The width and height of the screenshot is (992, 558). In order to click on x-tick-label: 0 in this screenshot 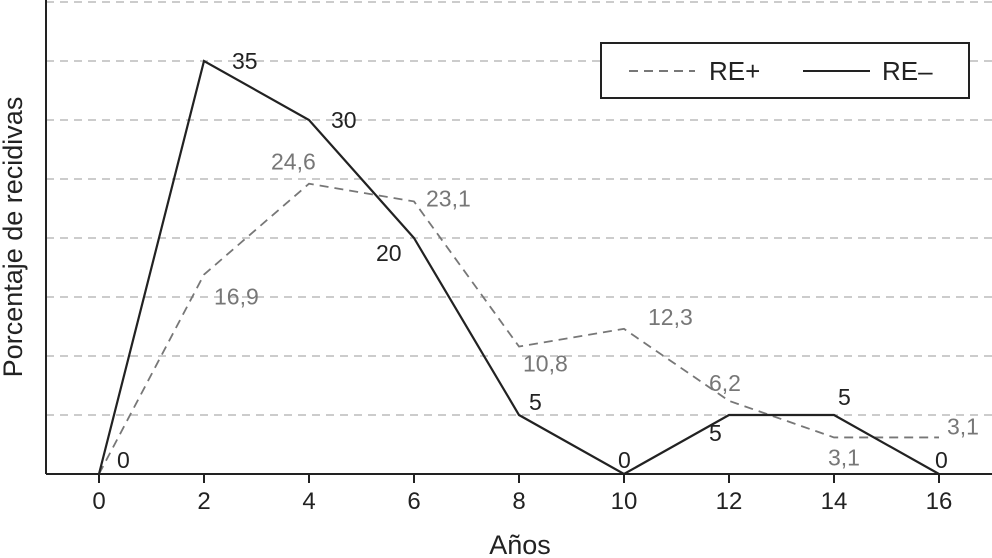, I will do `click(98, 501)`.